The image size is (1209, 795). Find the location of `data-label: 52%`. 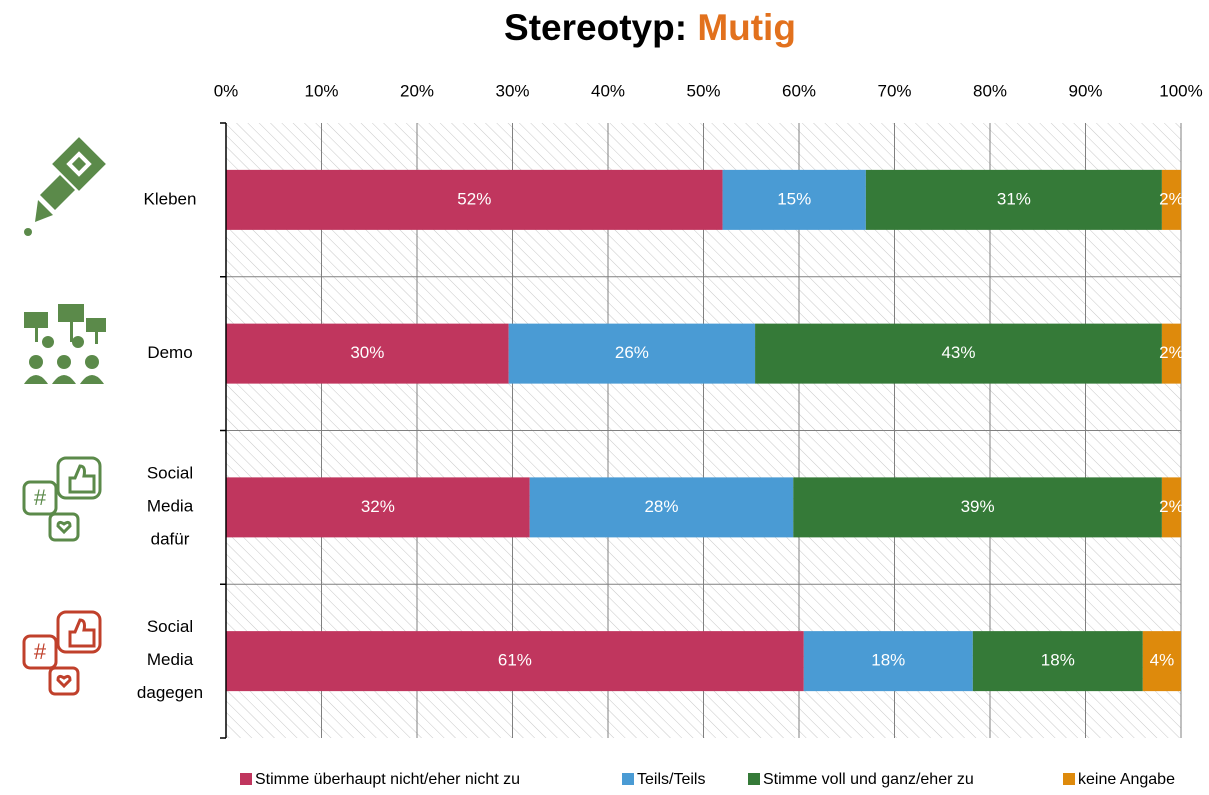

data-label: 52% is located at coordinates (474, 198).